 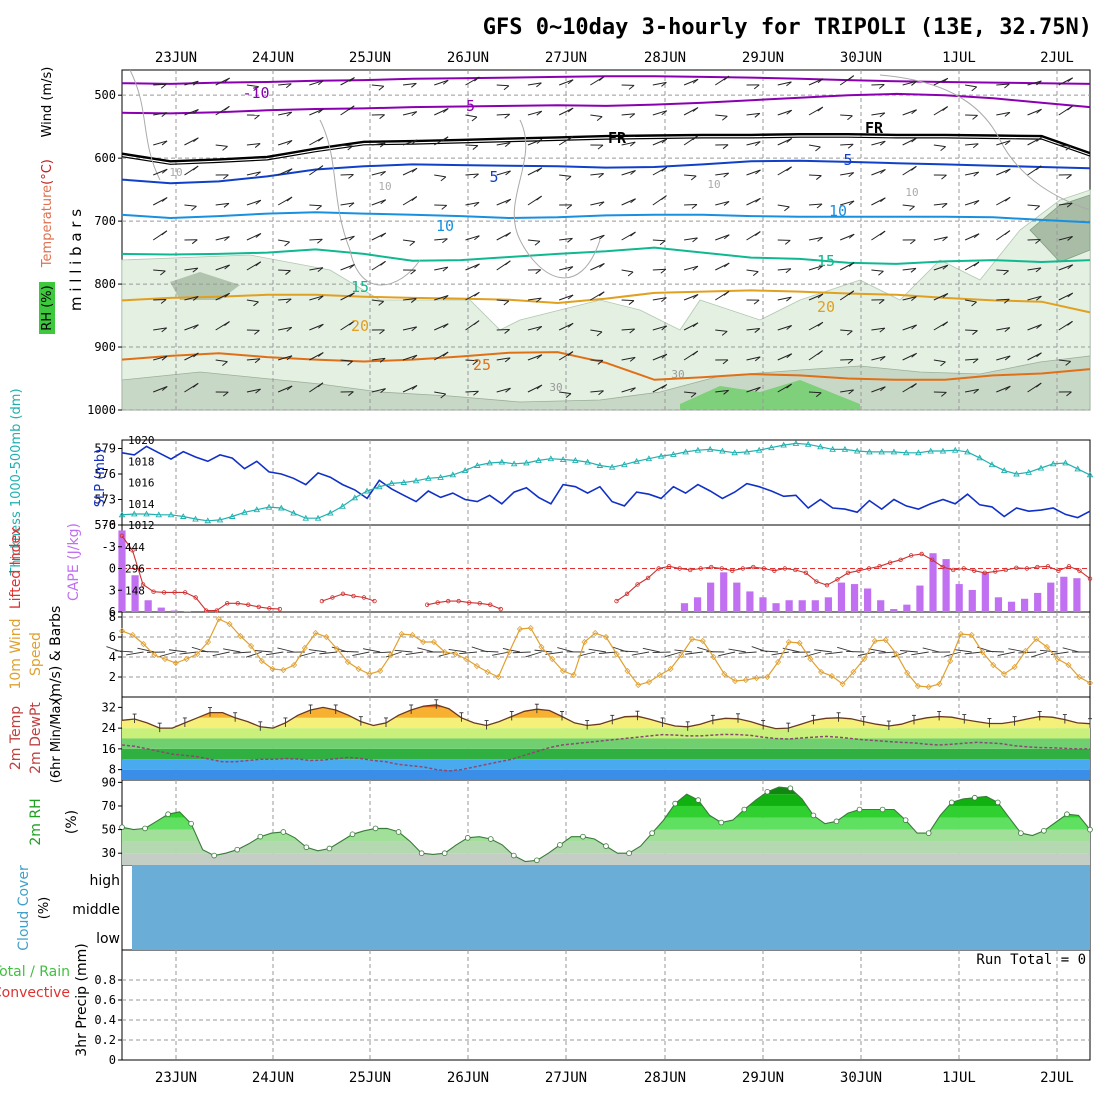 I want to click on y-tick-label: 0.4, so click(x=105, y=1020).